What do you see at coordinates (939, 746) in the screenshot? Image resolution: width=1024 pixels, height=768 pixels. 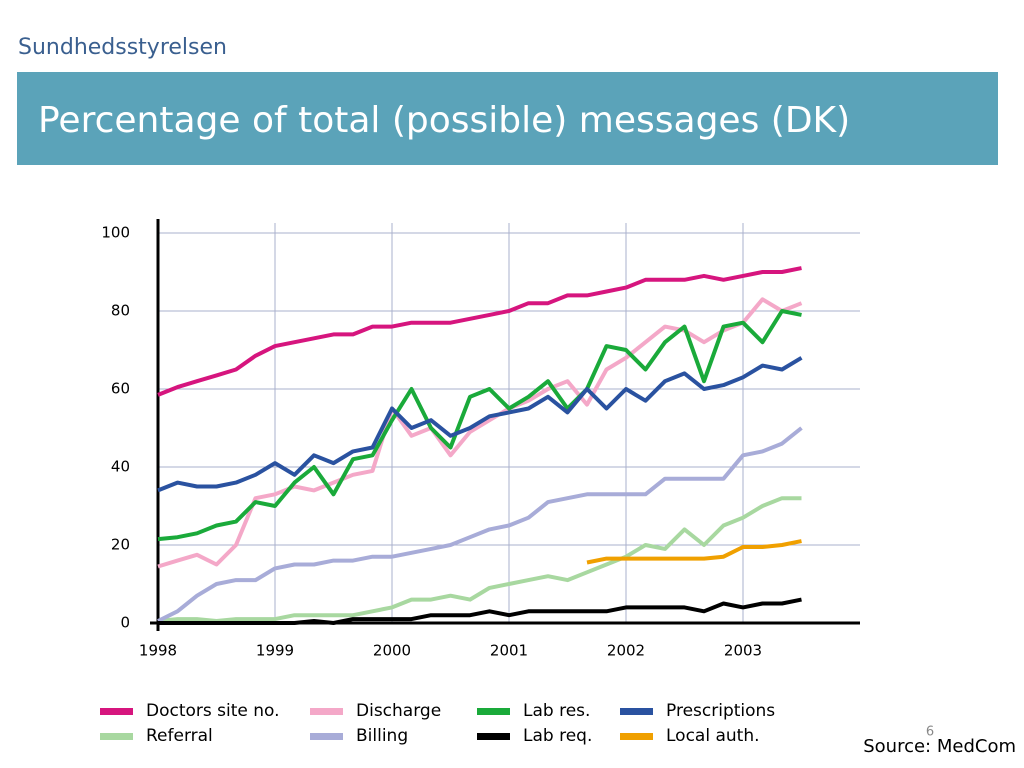 I see `source: Source: MedCom` at bounding box center [939, 746].